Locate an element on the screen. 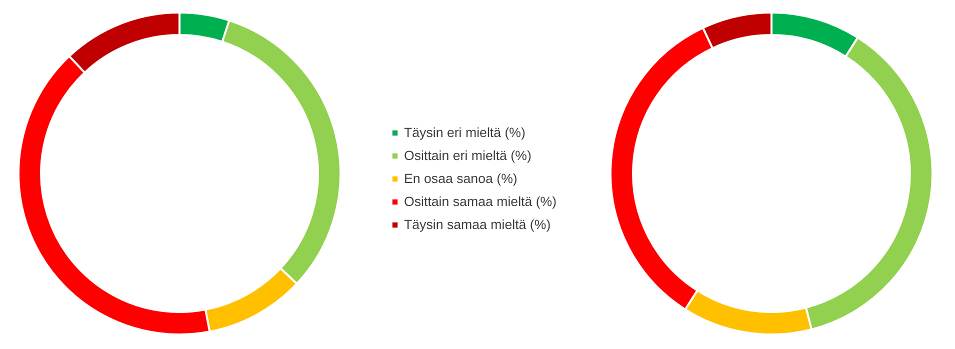 The width and height of the screenshot is (955, 349). legend-label: Täysin samaa mieltä (%) is located at coordinates (477, 224).